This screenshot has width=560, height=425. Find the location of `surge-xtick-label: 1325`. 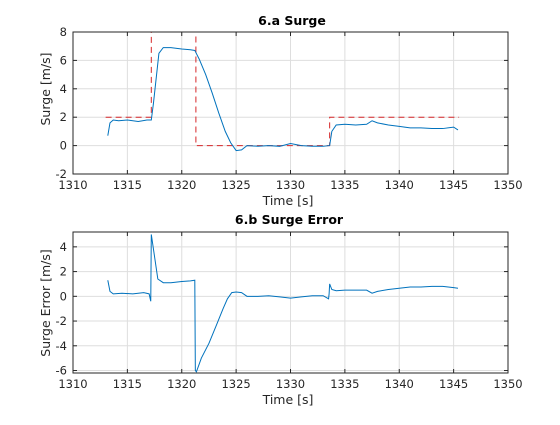

surge-xtick-label: 1325 is located at coordinates (235, 185).